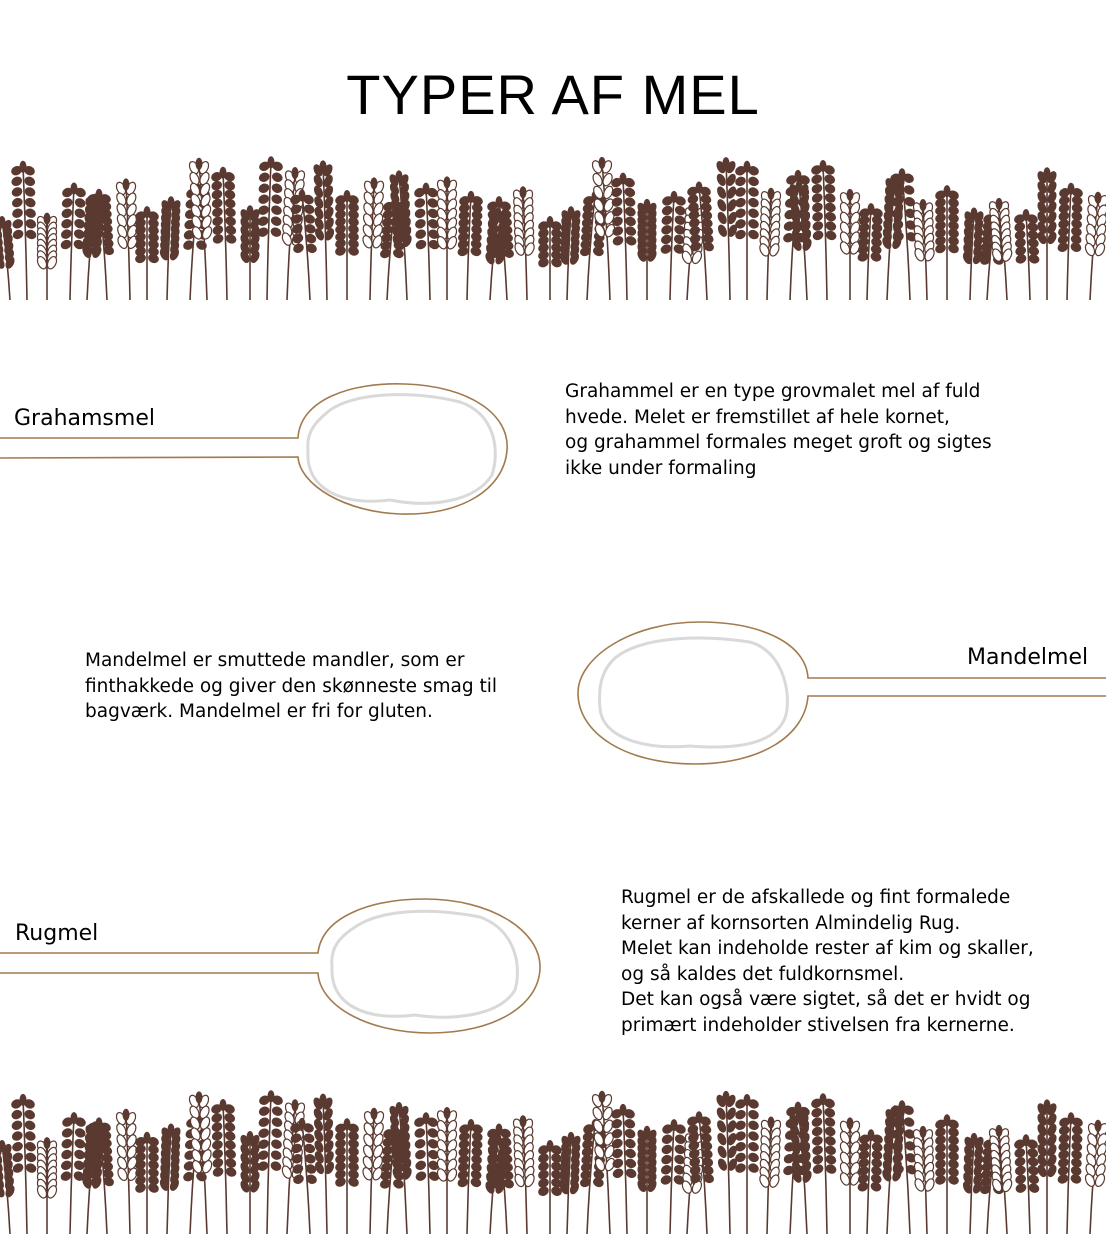  What do you see at coordinates (553, 94) in the screenshot?
I see `page-title: TYPER AF MEL` at bounding box center [553, 94].